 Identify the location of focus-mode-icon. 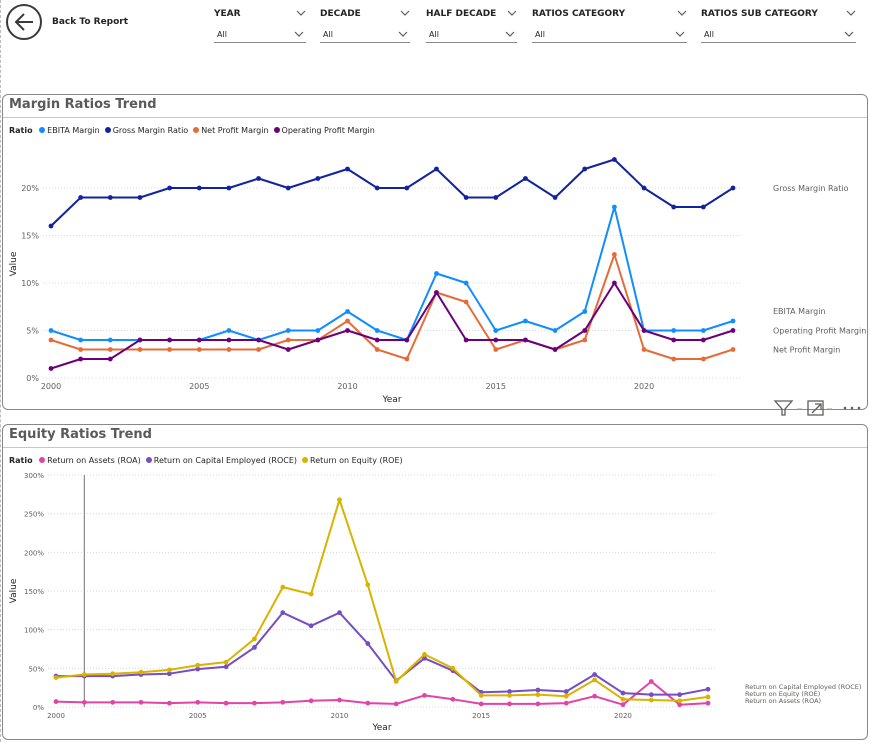
(815, 408).